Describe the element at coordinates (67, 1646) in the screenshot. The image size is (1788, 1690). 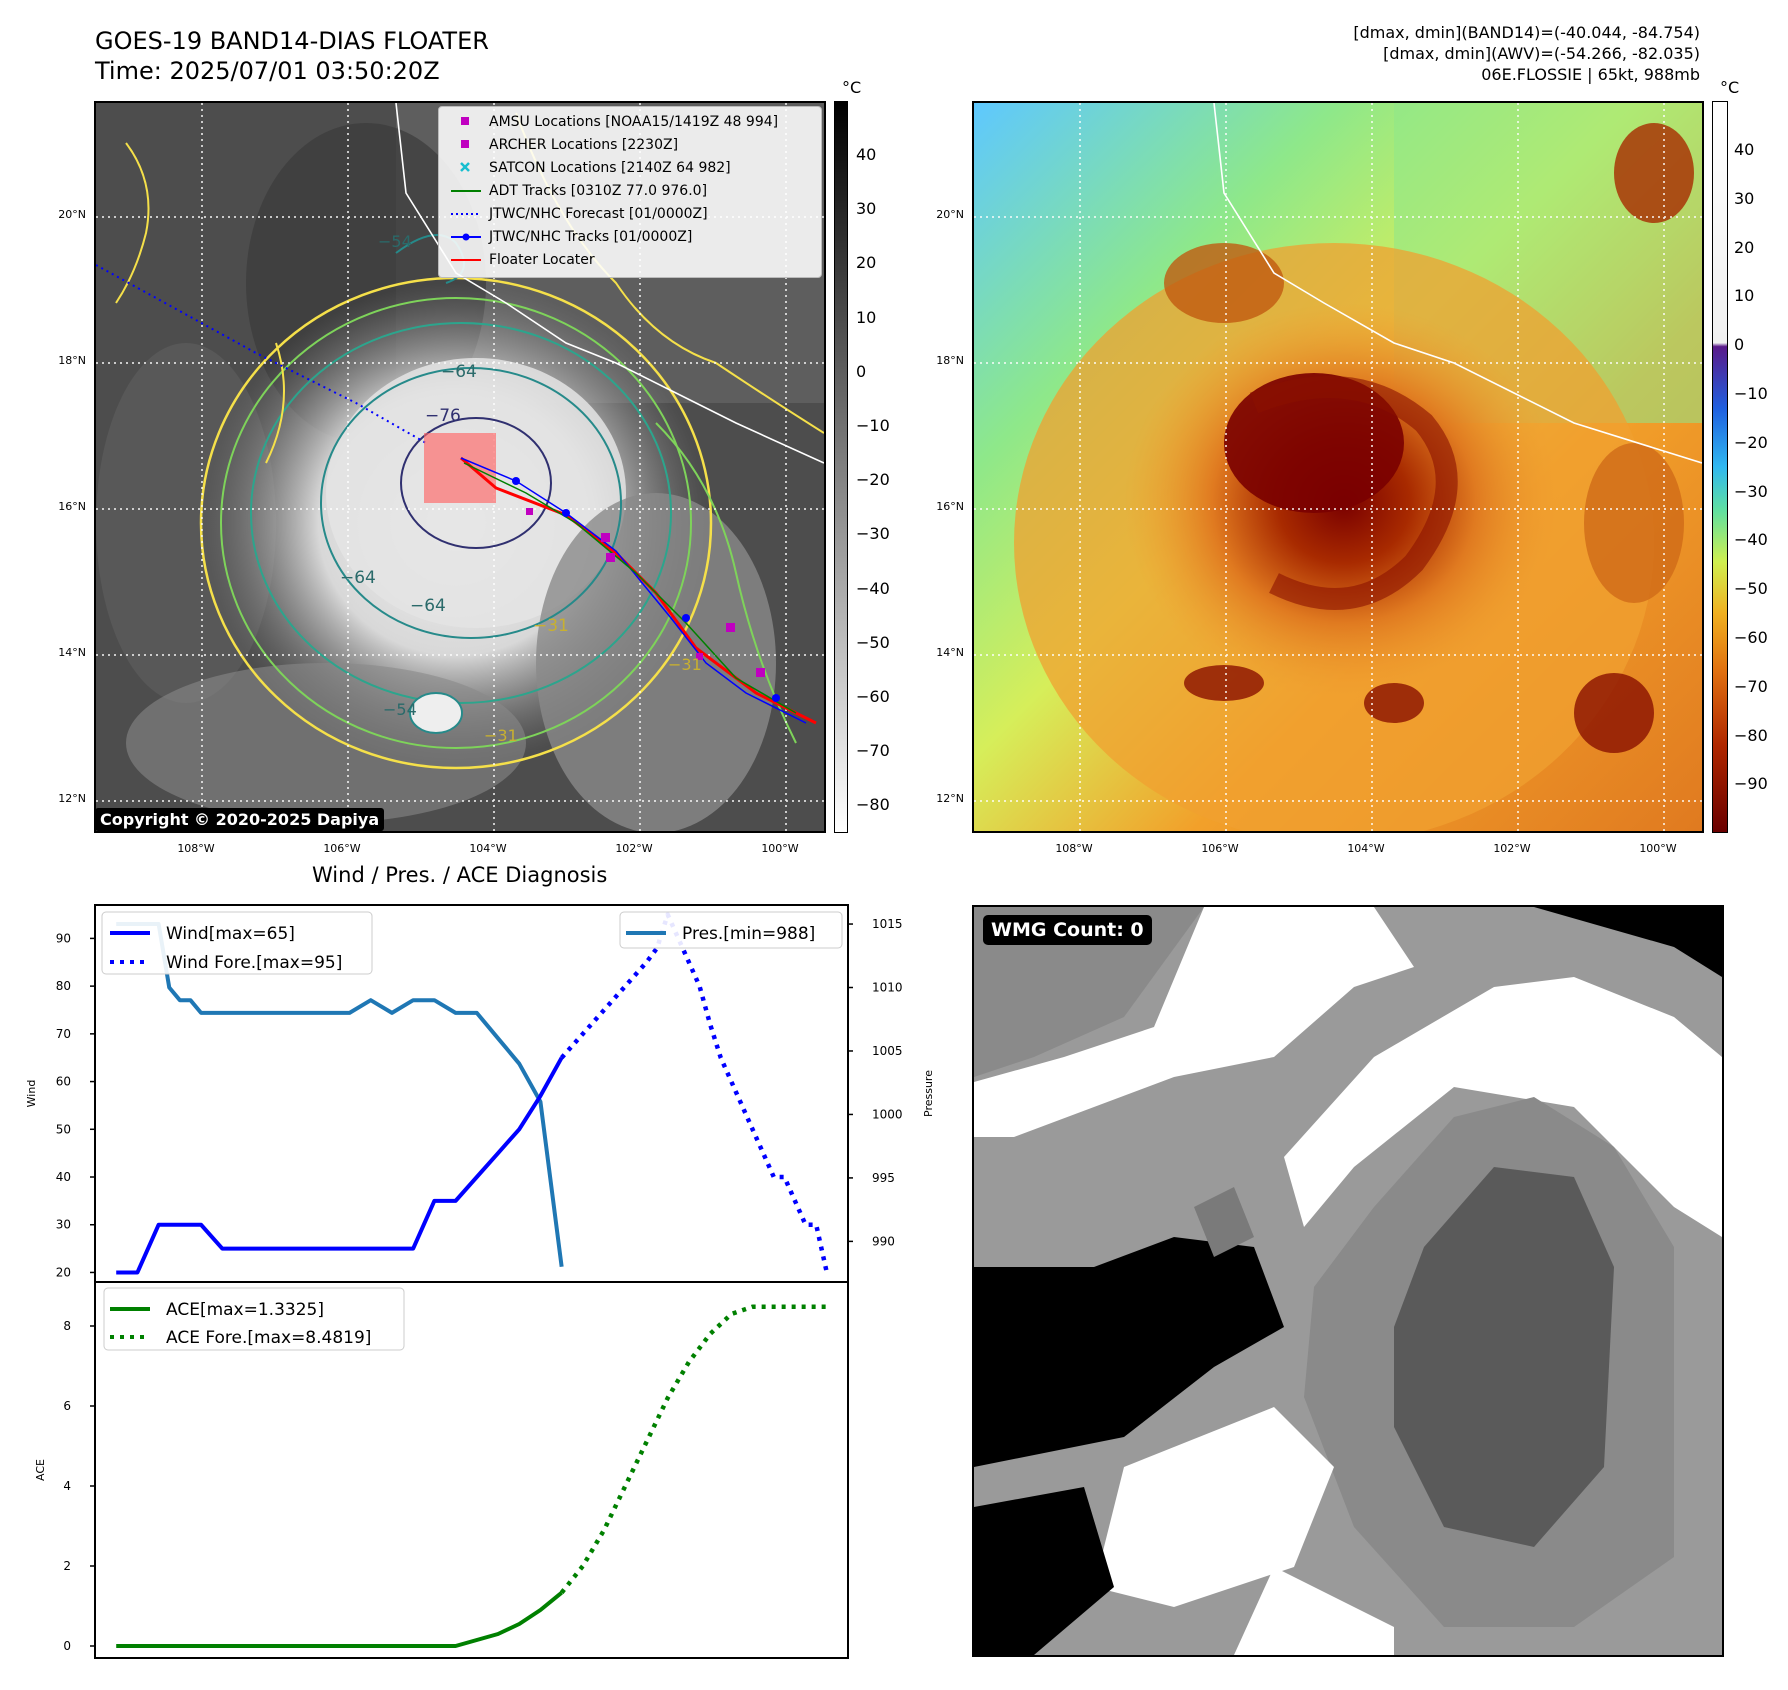
I see `y-tick-label: 0` at that location.